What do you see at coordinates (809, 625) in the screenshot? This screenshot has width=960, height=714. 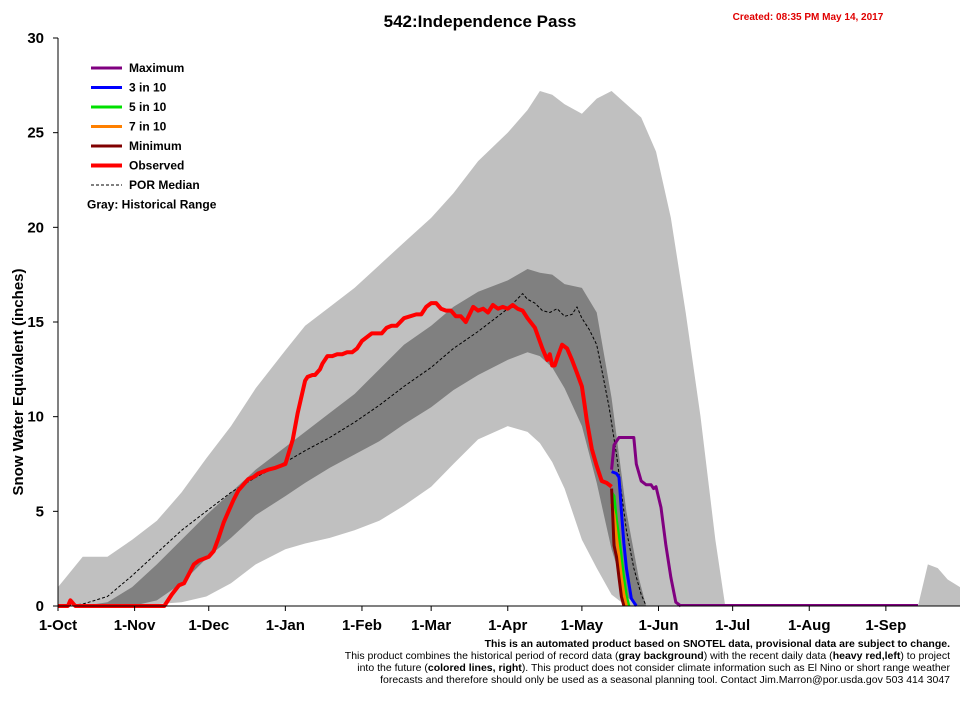 I see `x-tick-label: 1-Aug` at bounding box center [809, 625].